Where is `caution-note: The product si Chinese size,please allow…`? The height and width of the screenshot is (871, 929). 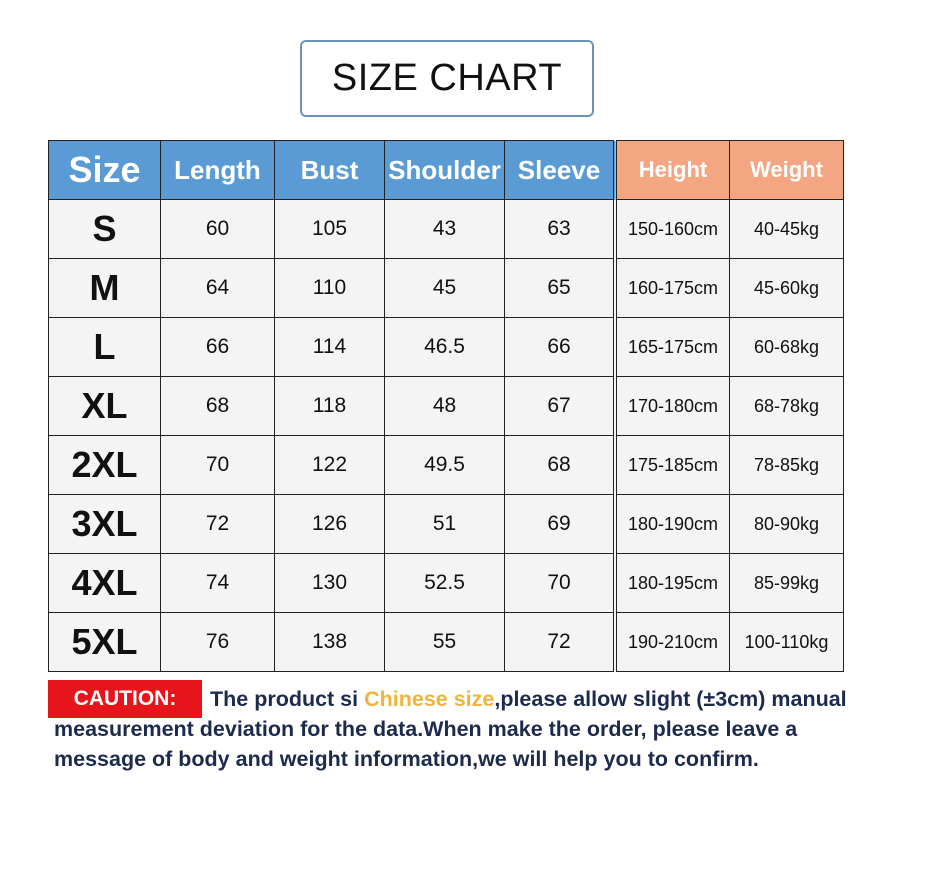
caution-note: The product si Chinese size,please allow… is located at coordinates (454, 729).